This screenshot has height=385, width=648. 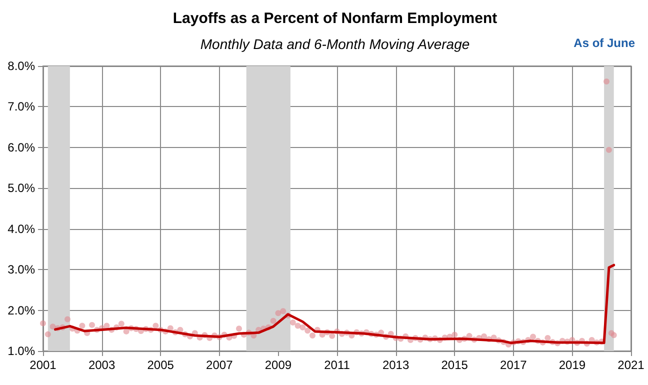 What do you see at coordinates (22, 188) in the screenshot?
I see `y-tick-label: 5.0%` at bounding box center [22, 188].